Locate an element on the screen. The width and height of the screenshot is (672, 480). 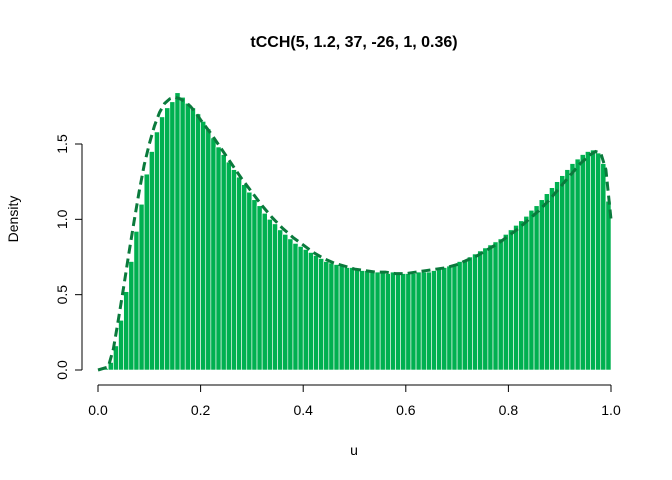
y-axis-label: Density is located at coordinates (13, 219).